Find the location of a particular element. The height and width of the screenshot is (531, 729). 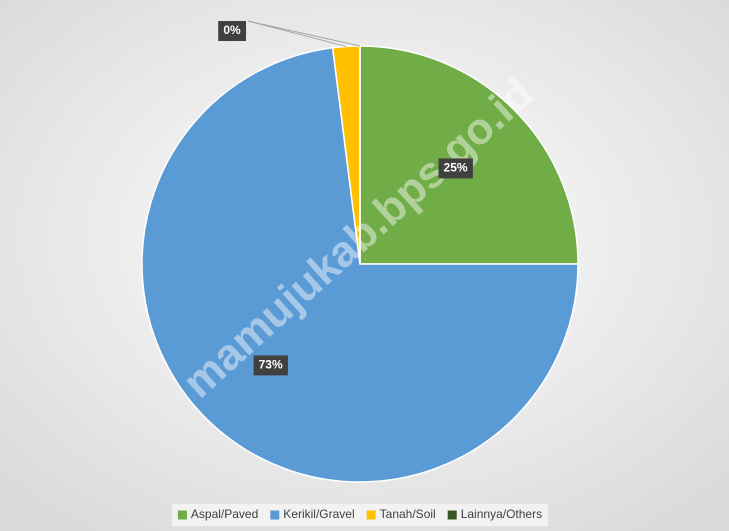

legend-label: Aspal/Paved is located at coordinates (224, 514).